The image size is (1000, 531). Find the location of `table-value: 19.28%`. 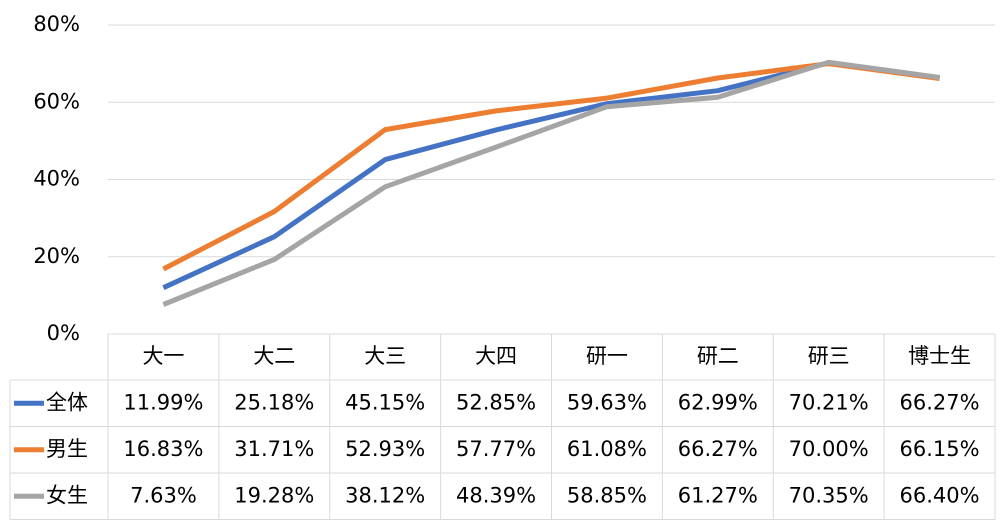

table-value: 19.28% is located at coordinates (274, 495).